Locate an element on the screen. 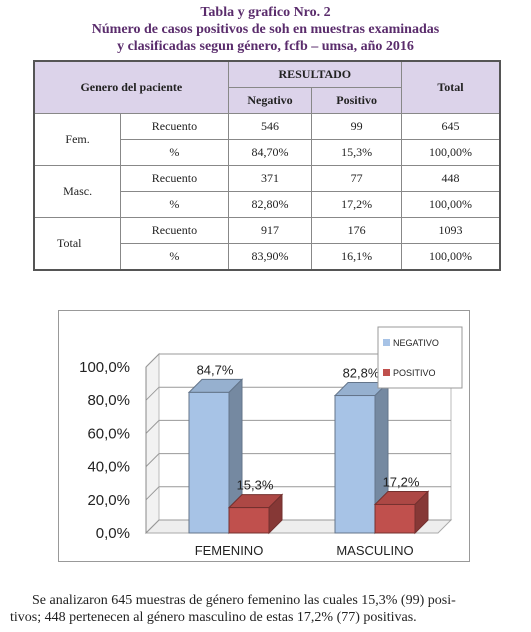 This screenshot has height=632, width=531. header-cell: Total is located at coordinates (450, 87).